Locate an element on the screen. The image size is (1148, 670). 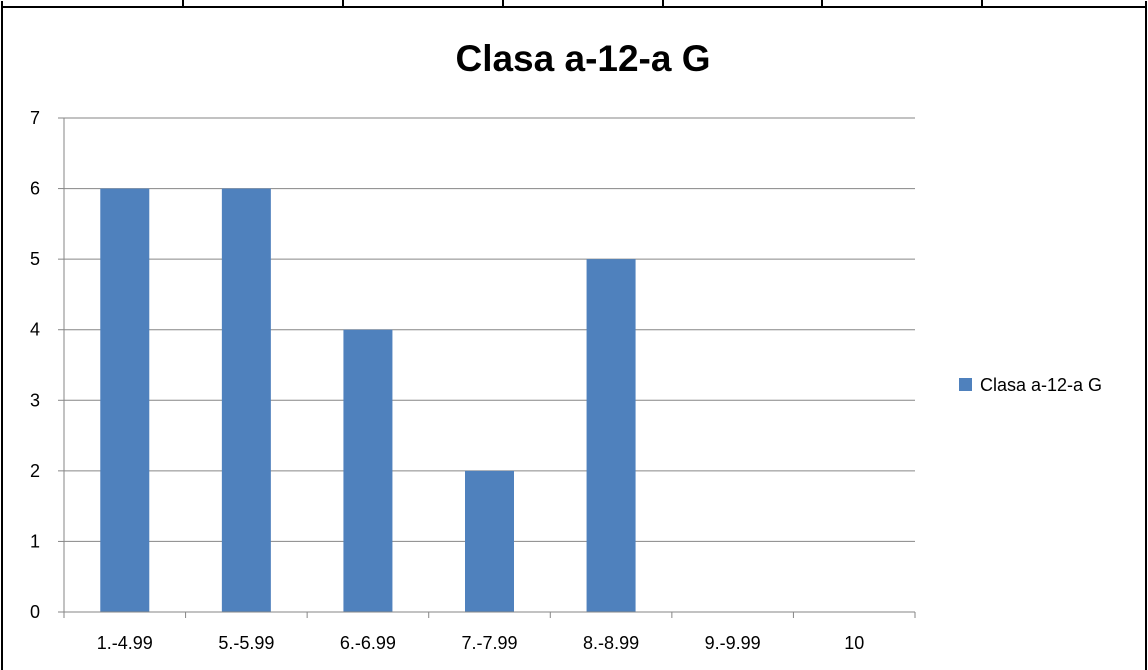
x-tick-label: 8.-8.99 is located at coordinates (611, 643).